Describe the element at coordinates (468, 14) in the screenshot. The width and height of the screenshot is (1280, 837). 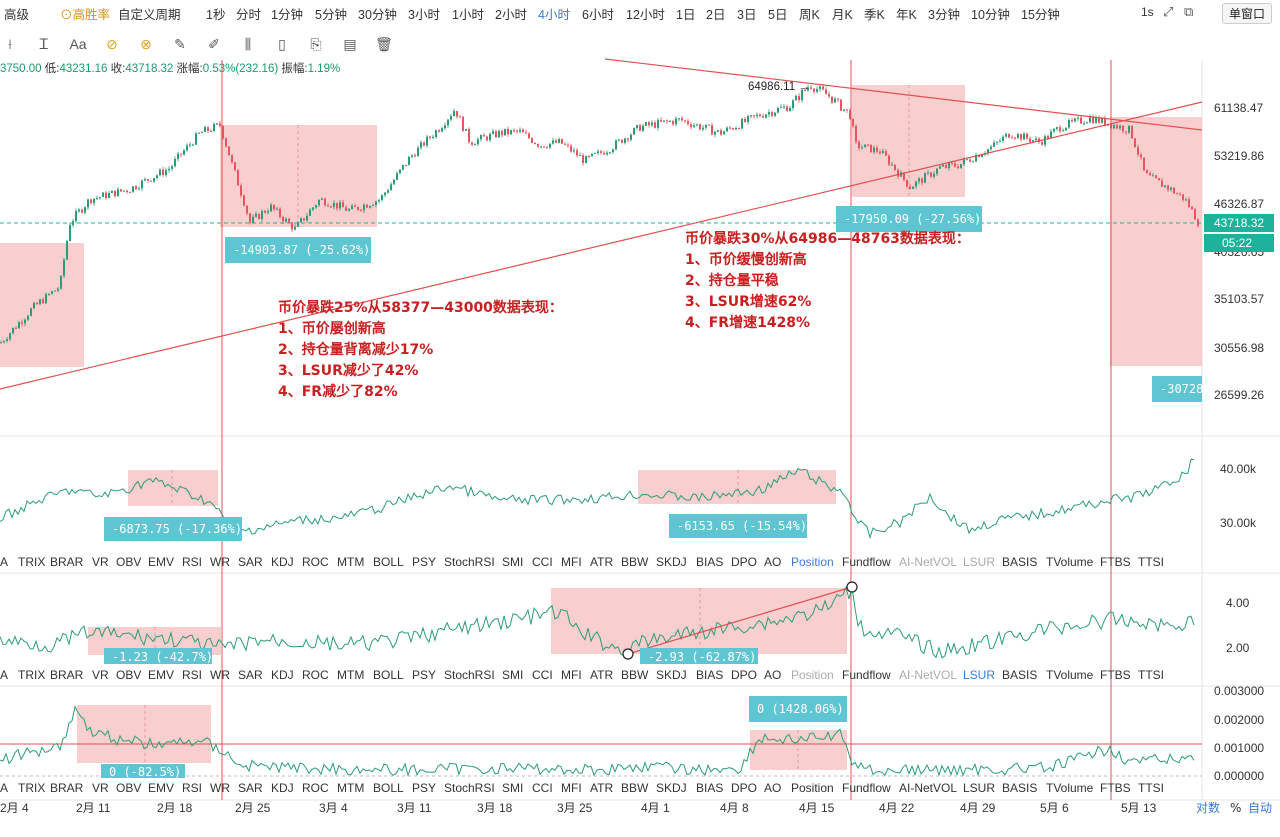
I see `period-9: 1小时` at that location.